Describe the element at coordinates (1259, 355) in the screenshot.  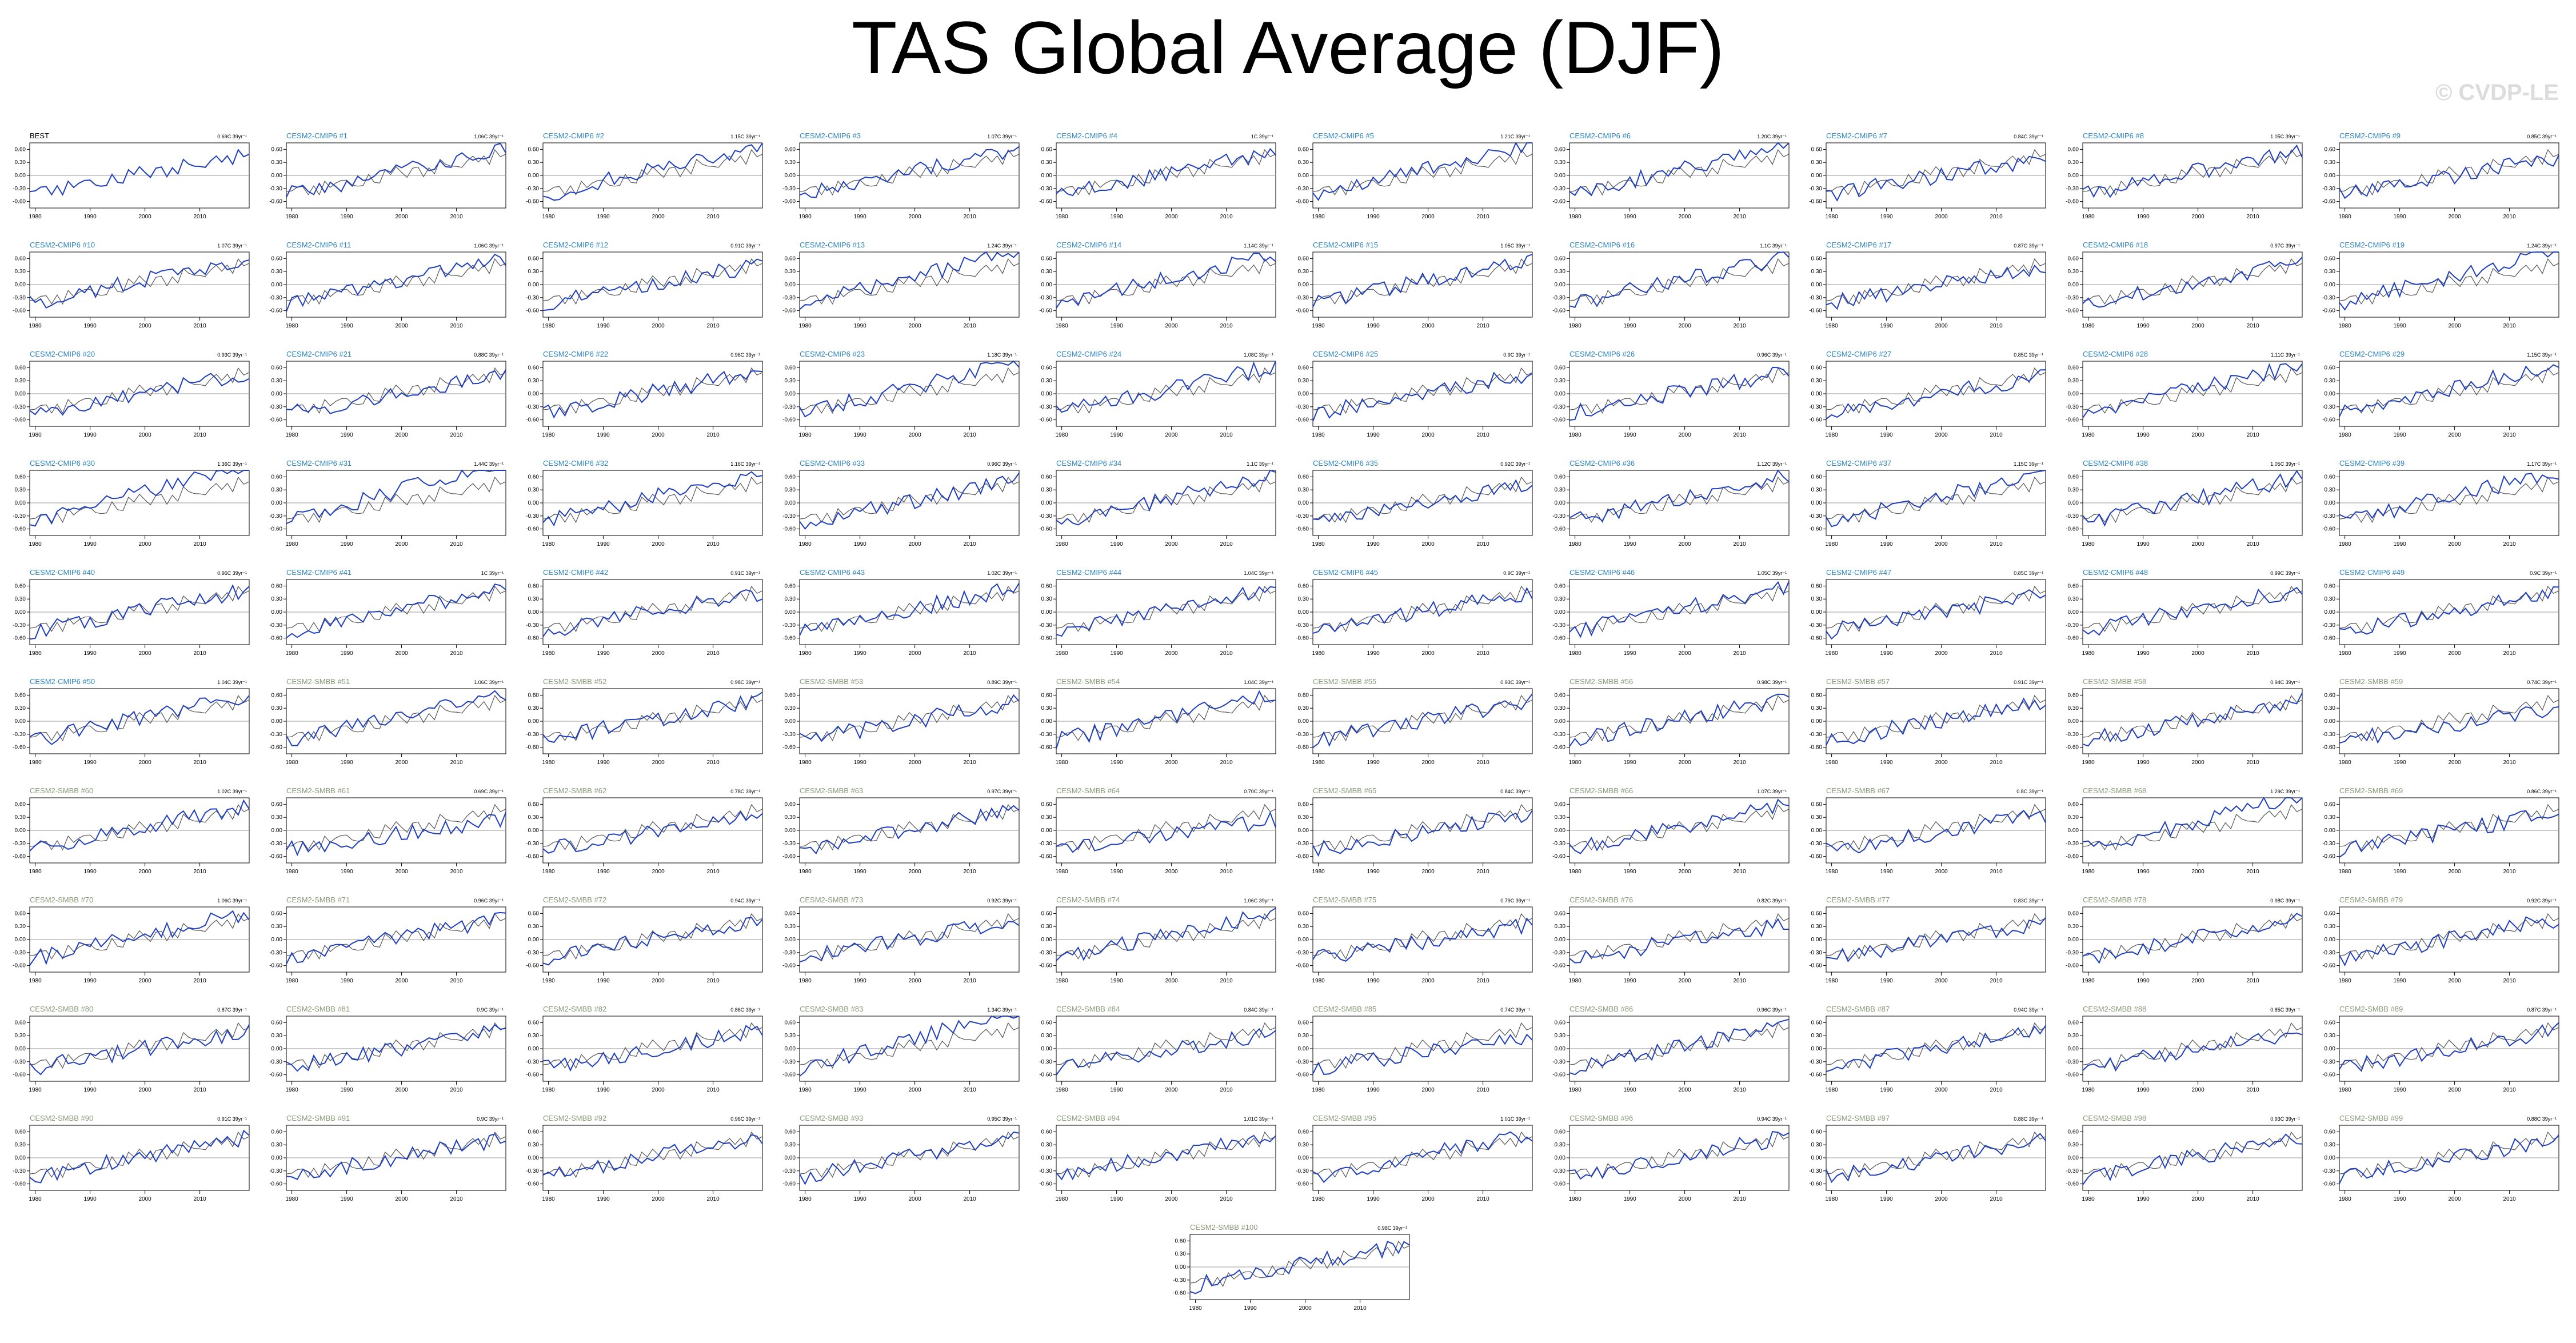
I see `panel-trend: 1.08C 39yr⁻¹` at that location.